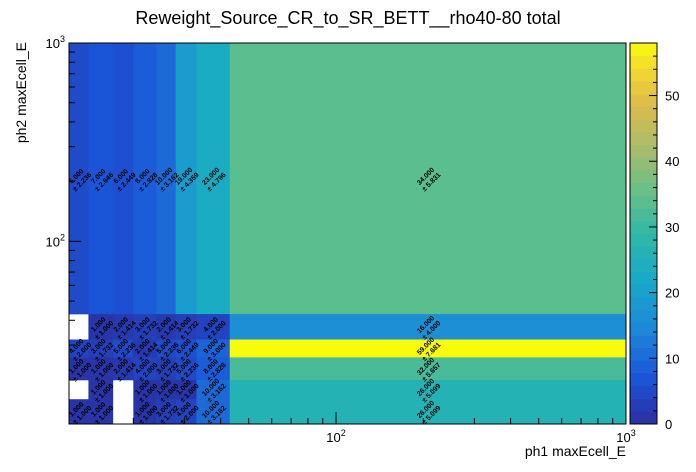  What do you see at coordinates (672, 358) in the screenshot?
I see `colorbar-tick-label: 10` at bounding box center [672, 358].